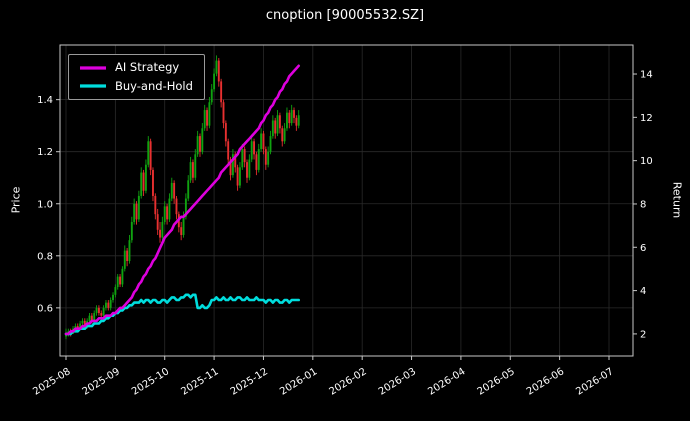 This screenshot has height=421, width=690. I want to click on chart-title: cnoption [90005532.SZ], so click(345, 15).